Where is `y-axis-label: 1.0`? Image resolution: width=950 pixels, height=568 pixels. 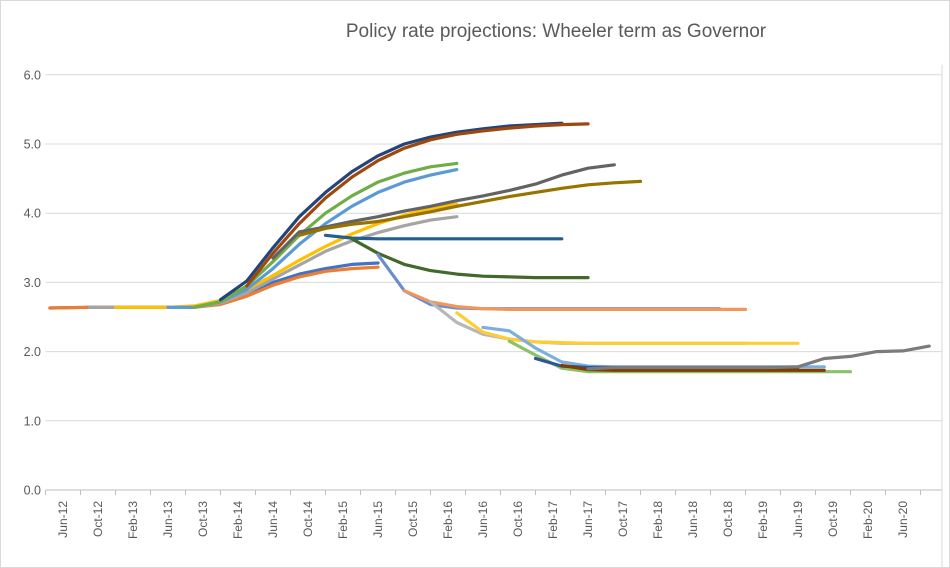
y-axis-label: 1.0 is located at coordinates (32, 421).